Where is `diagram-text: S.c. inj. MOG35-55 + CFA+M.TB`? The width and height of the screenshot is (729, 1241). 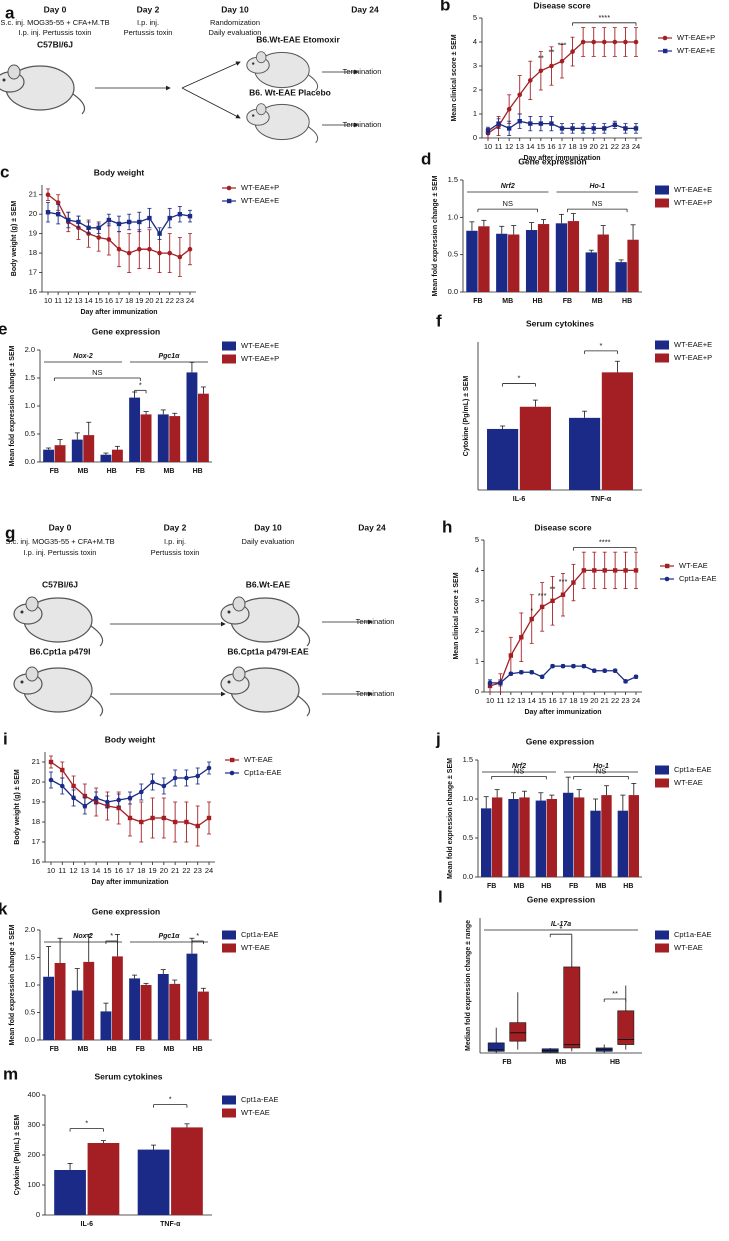 diagram-text: S.c. inj. MOG35-55 + CFA+M.TB is located at coordinates (59, 541).